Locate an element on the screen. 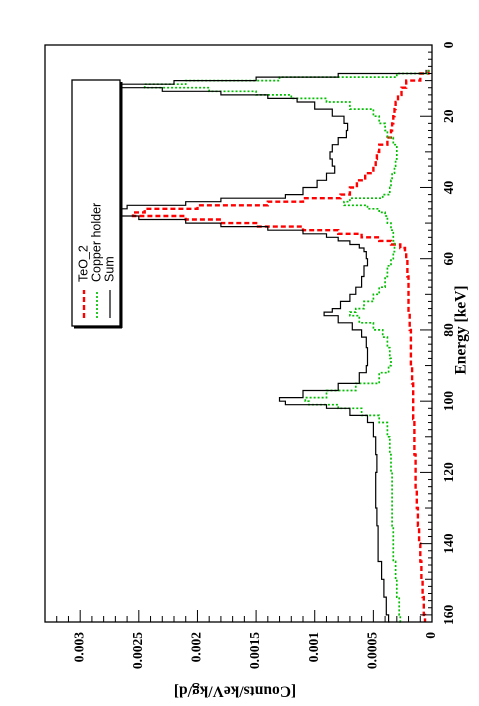 Image resolution: width=479 pixels, height=706 pixels. x-axis-ticks: 0 20 40 60 80 100 120 140 160 is located at coordinates (438, 333).